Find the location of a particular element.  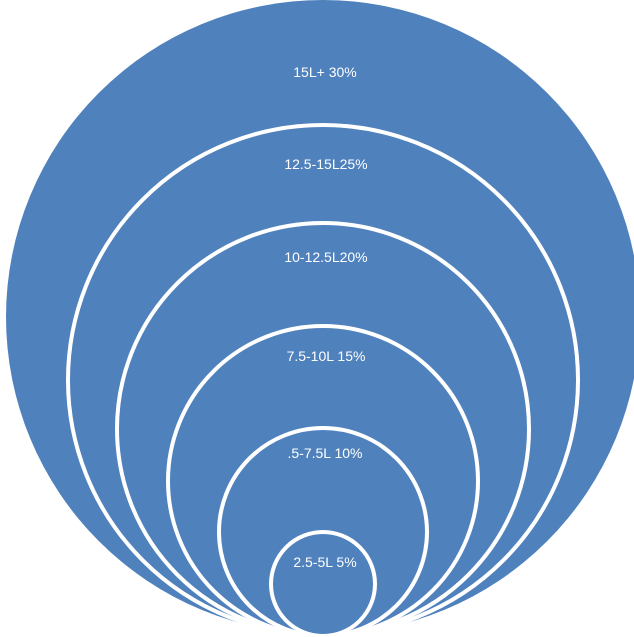

ring-label-6: 2.5-5L 5% is located at coordinates (324, 562).